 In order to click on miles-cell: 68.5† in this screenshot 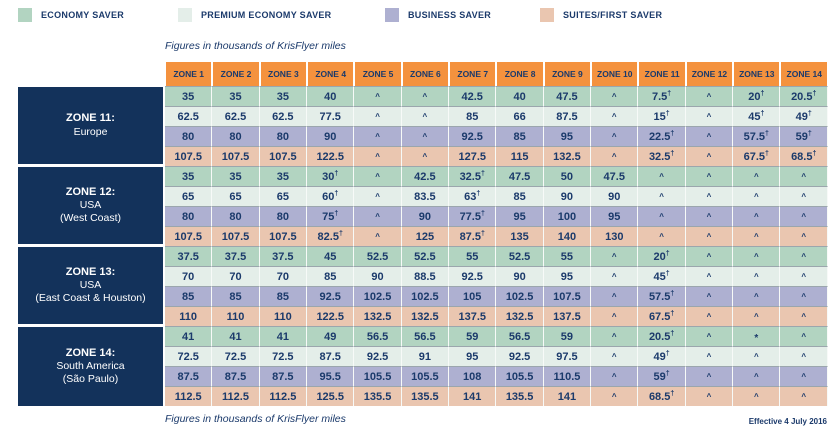, I will do `click(804, 156)`.